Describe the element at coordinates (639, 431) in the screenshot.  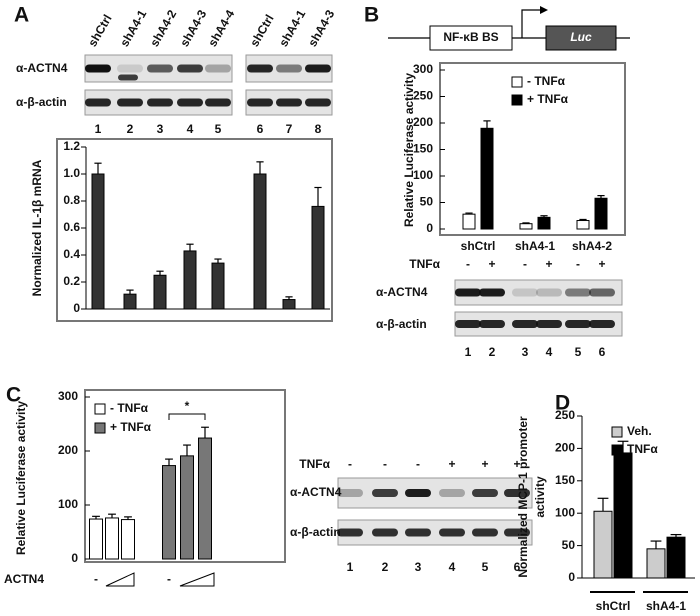
I see `legend-label: Veh.` at that location.